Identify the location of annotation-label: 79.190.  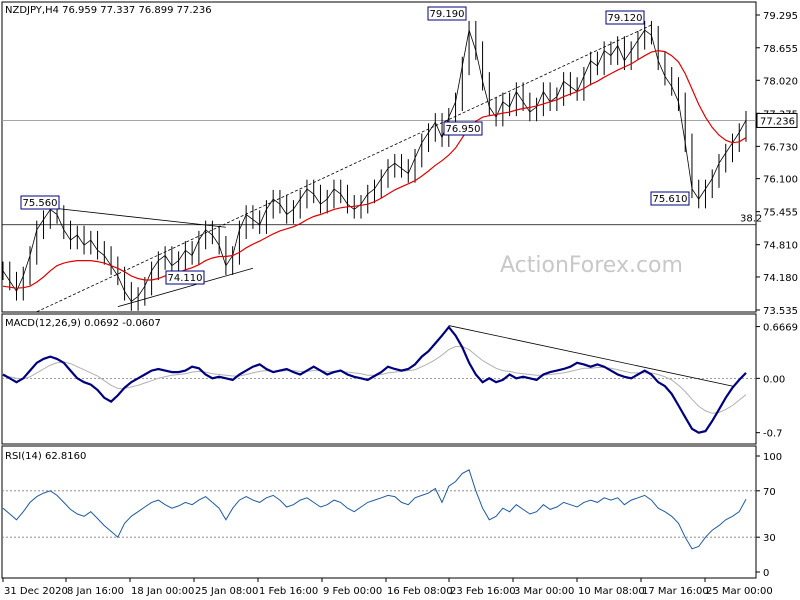
(447, 14).